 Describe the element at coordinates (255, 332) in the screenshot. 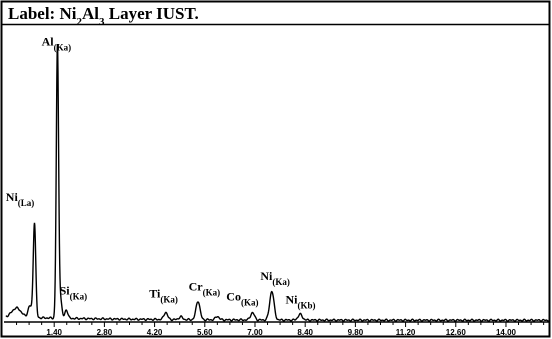

I see `x-tick-label: 7.00` at that location.